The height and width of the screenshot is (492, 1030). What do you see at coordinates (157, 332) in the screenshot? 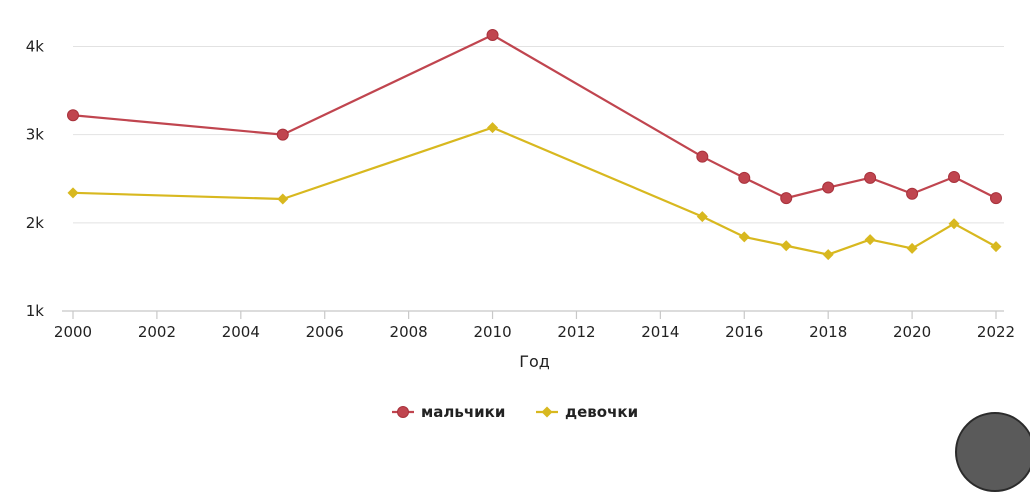
I see `x-tick-label: 2002` at bounding box center [157, 332].